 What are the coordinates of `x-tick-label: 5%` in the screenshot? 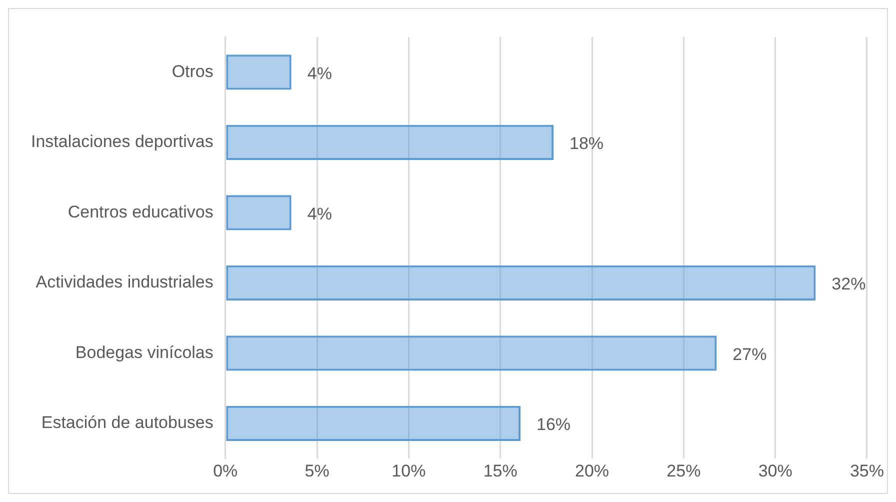 It's located at (317, 470).